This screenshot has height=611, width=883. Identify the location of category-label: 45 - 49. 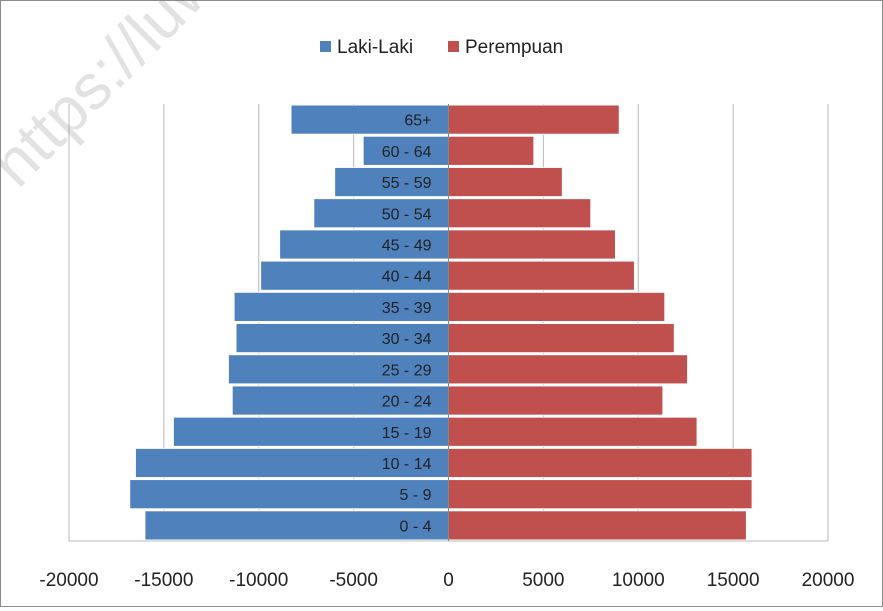
(407, 245).